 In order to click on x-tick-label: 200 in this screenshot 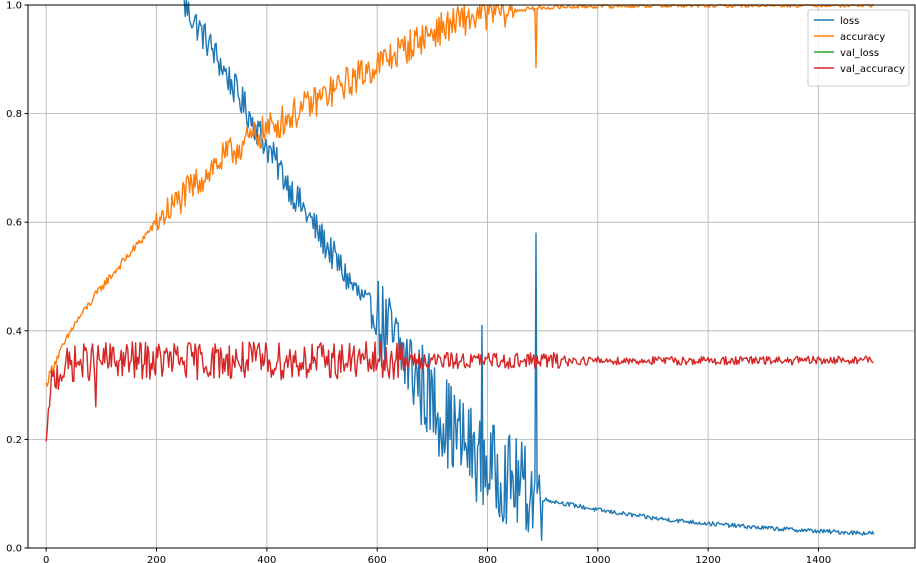, I will do `click(156, 559)`.